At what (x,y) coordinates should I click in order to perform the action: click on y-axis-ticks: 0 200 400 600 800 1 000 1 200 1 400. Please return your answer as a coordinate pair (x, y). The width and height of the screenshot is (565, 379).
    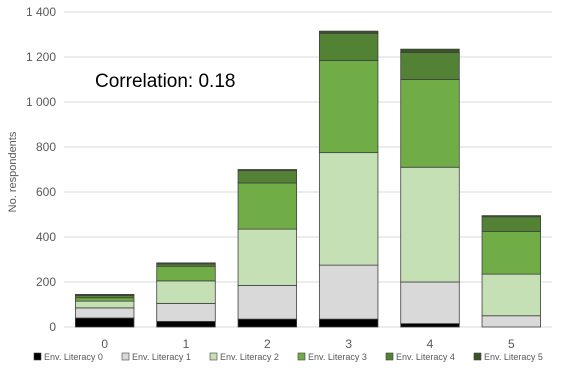
    Looking at the image, I should click on (41, 169).